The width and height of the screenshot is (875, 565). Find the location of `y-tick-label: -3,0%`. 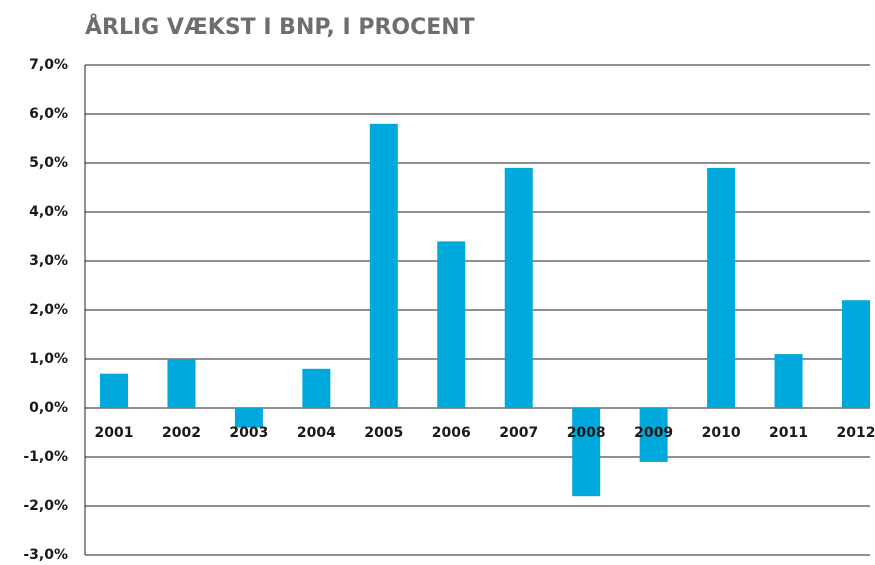

y-tick-label: -3,0% is located at coordinates (45, 555).